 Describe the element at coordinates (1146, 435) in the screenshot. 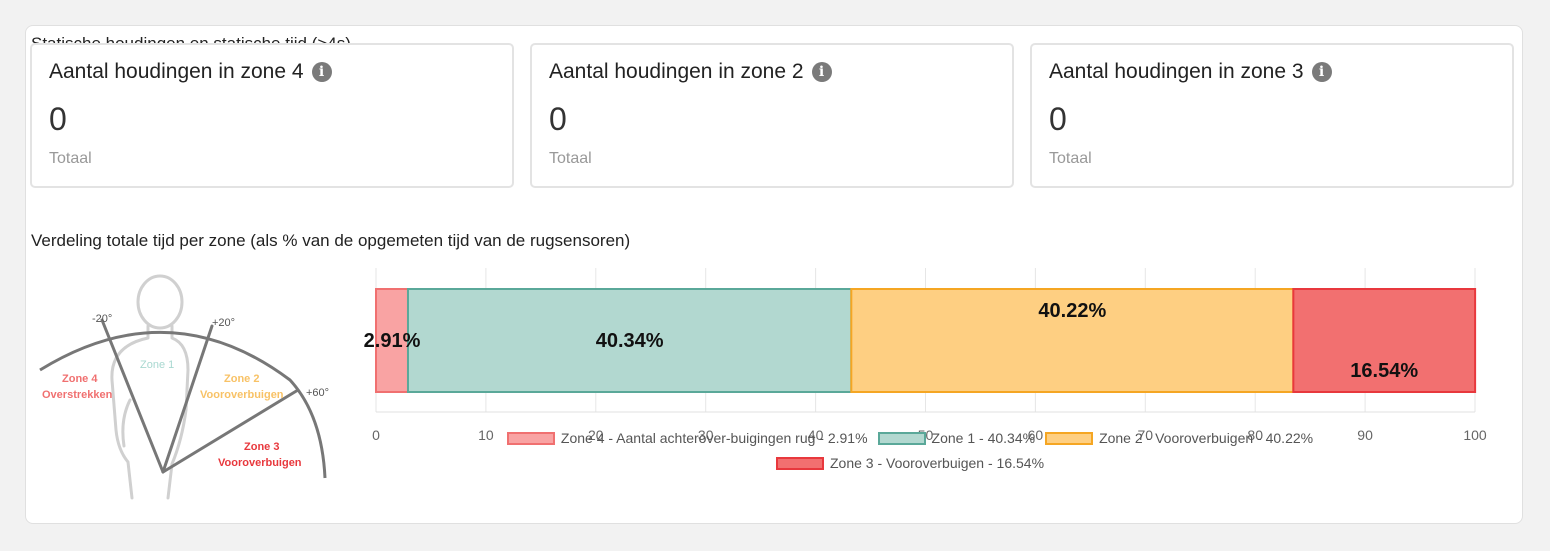

I see `x-tick-label: 70` at that location.